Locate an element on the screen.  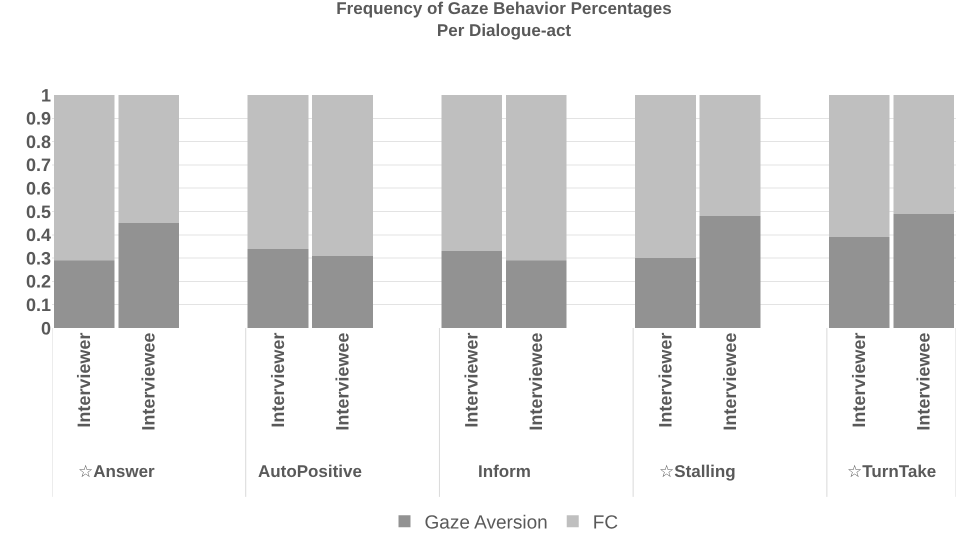
y-tick-label: 0 is located at coordinates (45, 328).